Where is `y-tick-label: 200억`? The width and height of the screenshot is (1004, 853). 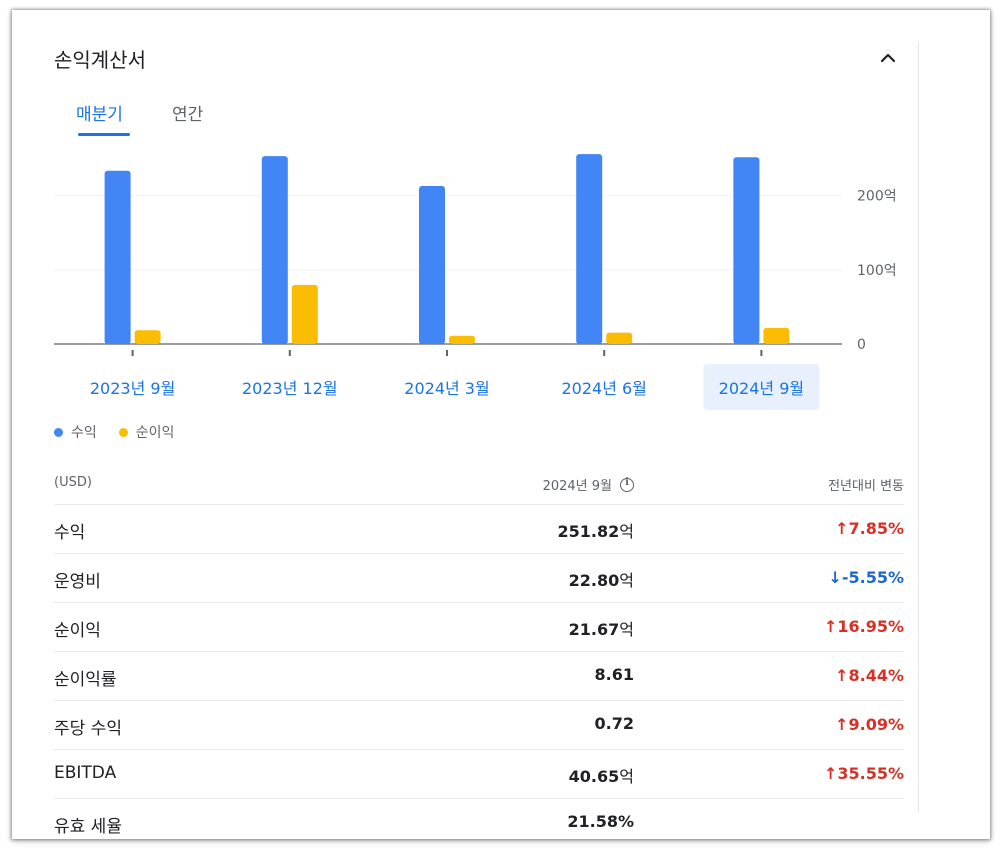 y-tick-label: 200억 is located at coordinates (877, 197).